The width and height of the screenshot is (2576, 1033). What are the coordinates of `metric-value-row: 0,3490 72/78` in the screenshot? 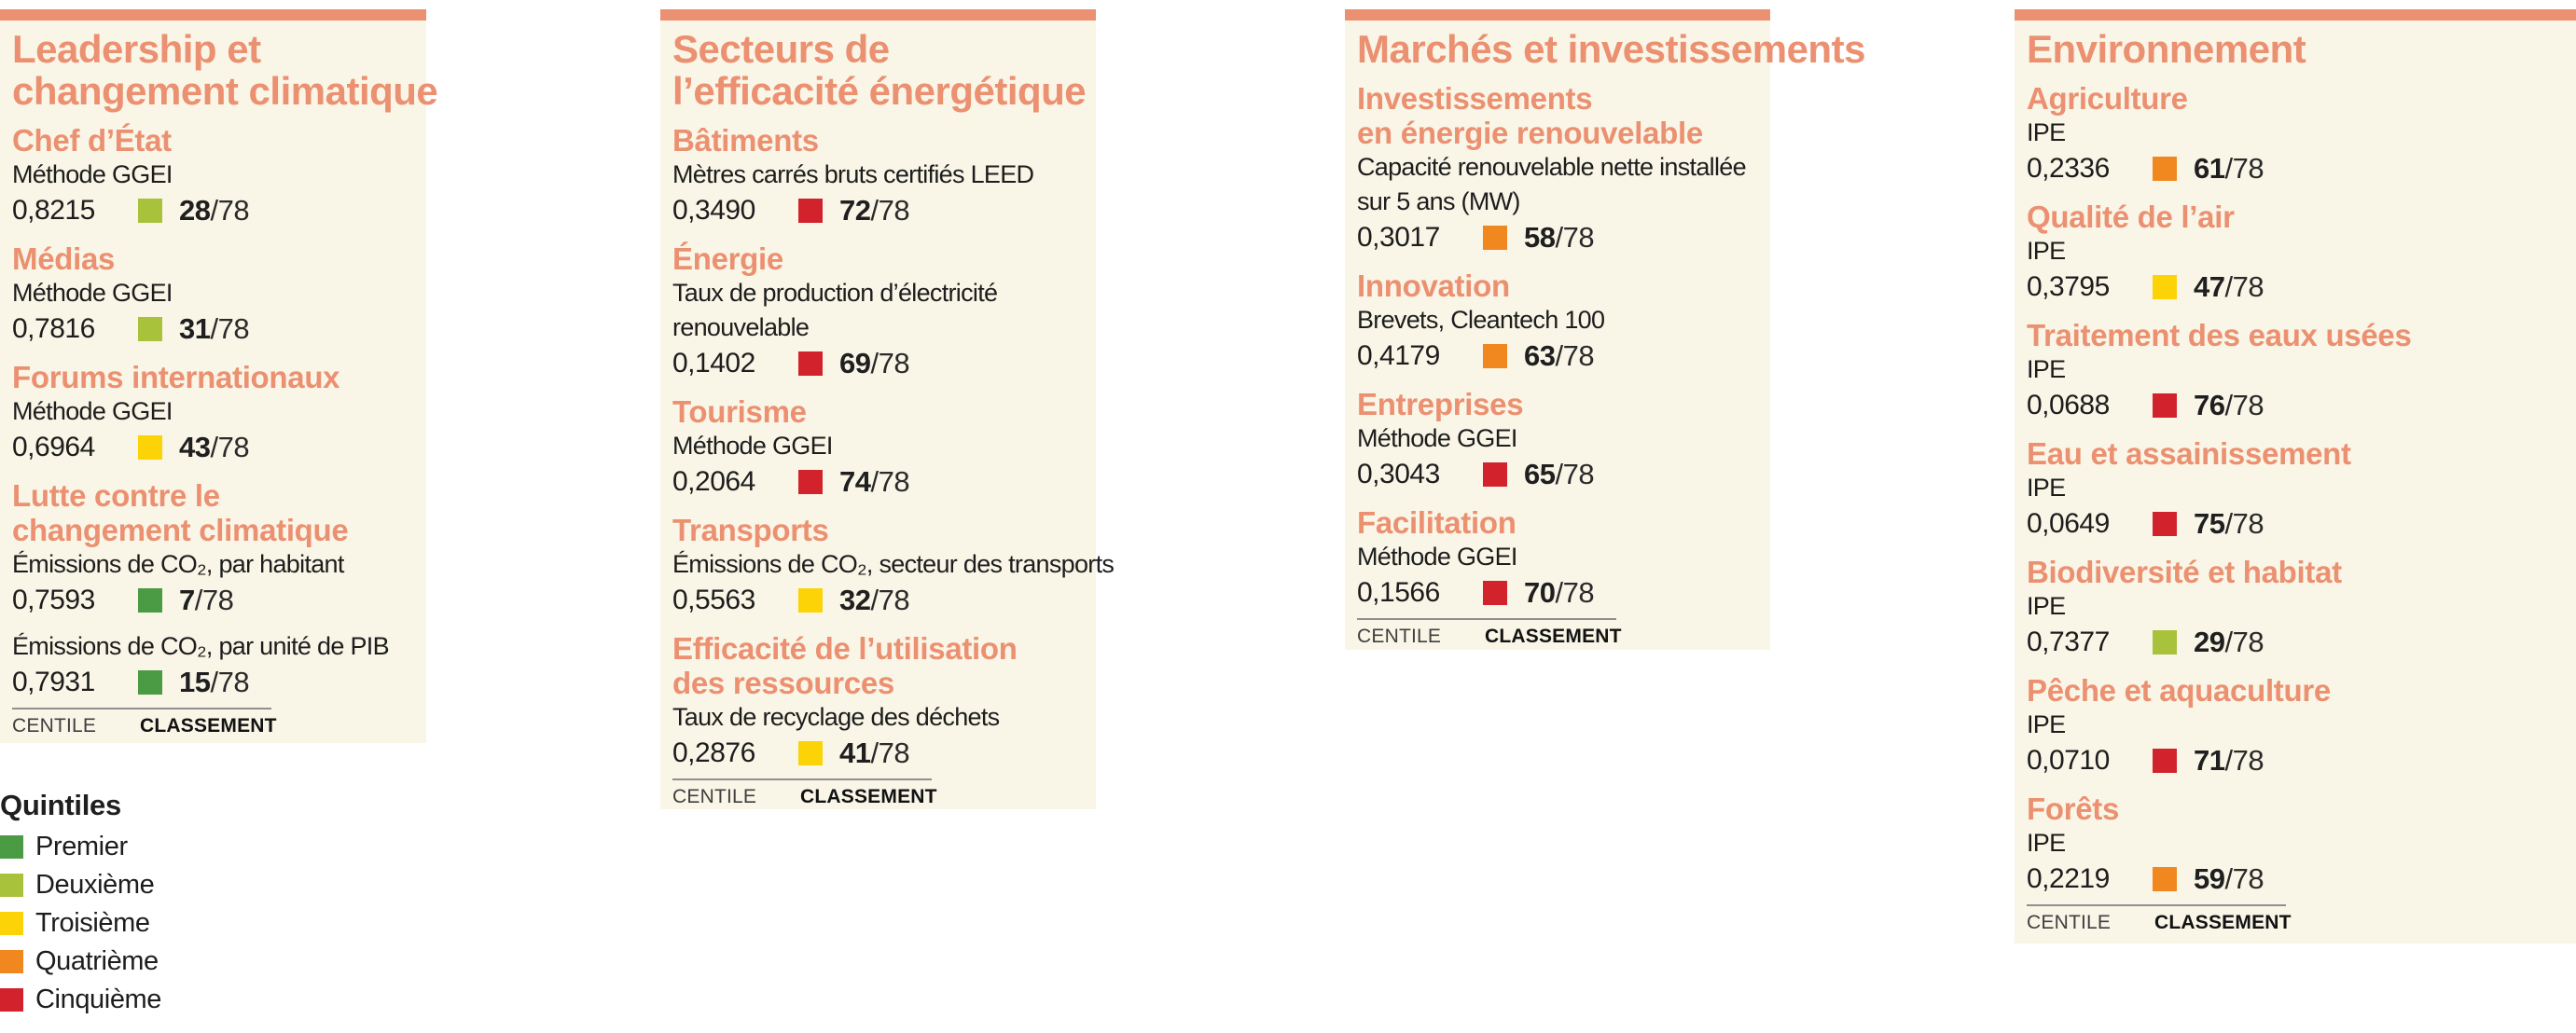 It's located at (881, 210).